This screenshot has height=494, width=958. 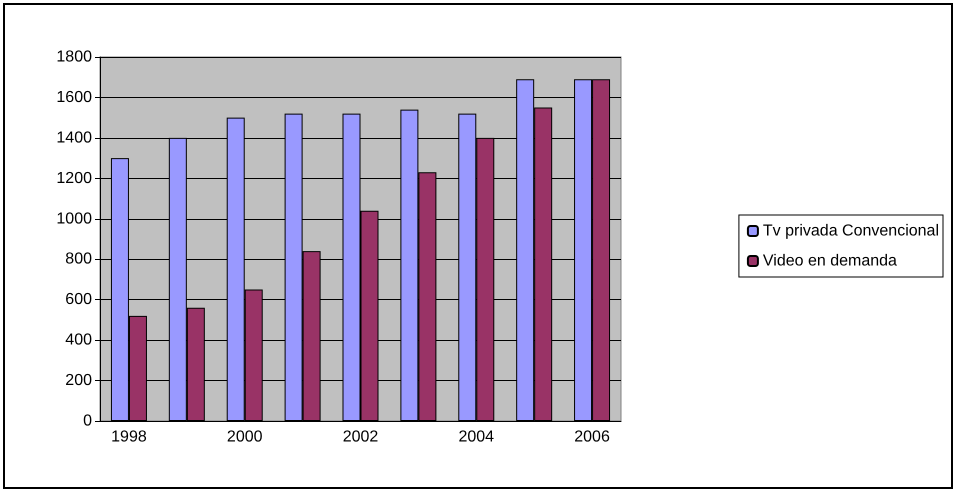 What do you see at coordinates (850, 231) in the screenshot?
I see `legend-label: Tv privada Convencional` at bounding box center [850, 231].